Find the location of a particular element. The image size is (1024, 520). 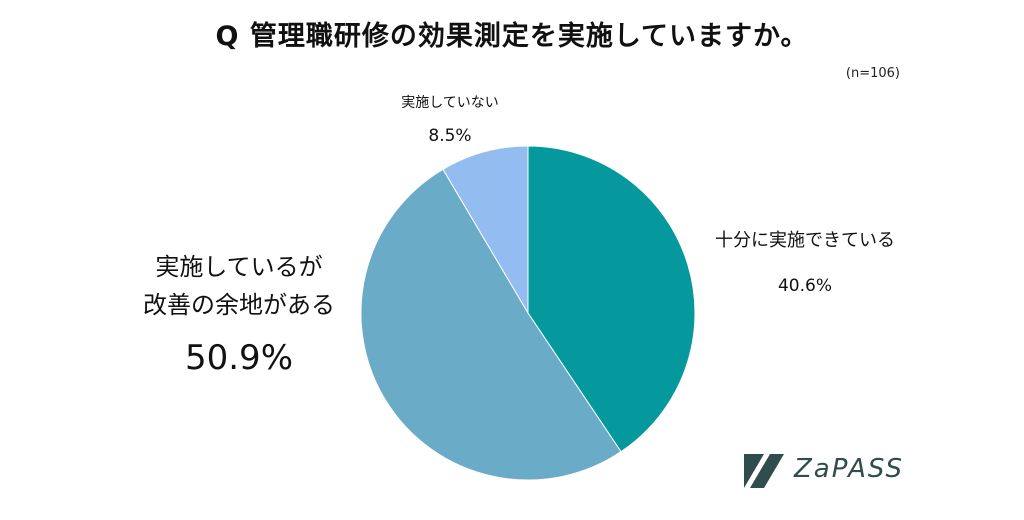

zapass-logo-mark-icon is located at coordinates (764, 471).